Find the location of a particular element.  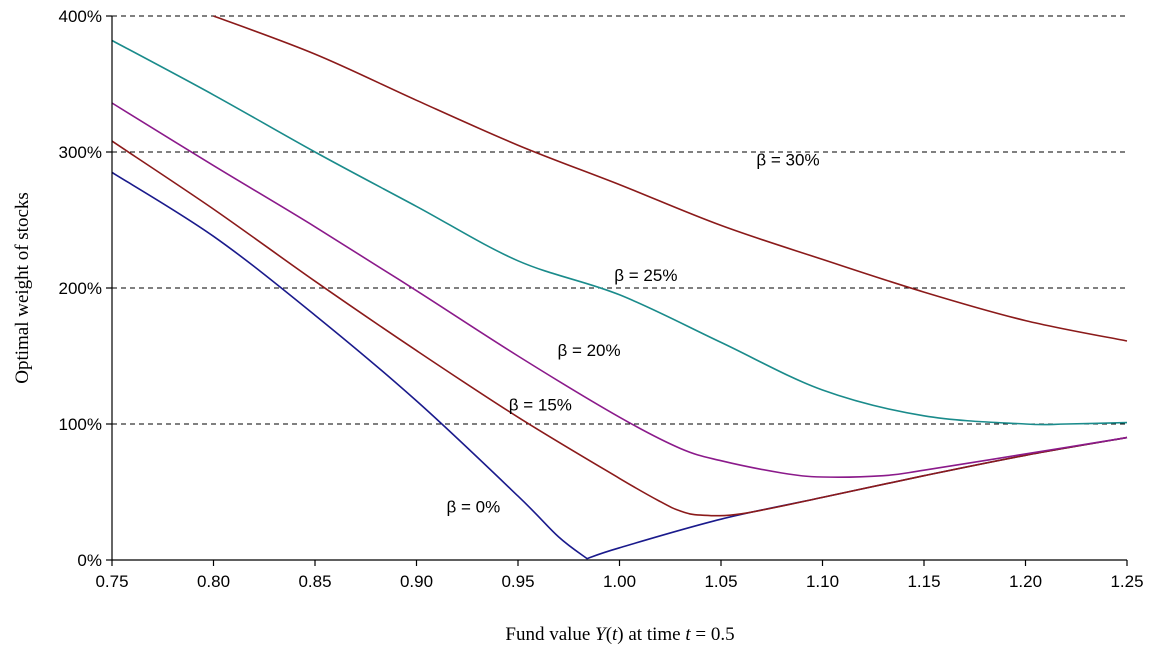

y-tick-label: 0% is located at coordinates (89, 560).